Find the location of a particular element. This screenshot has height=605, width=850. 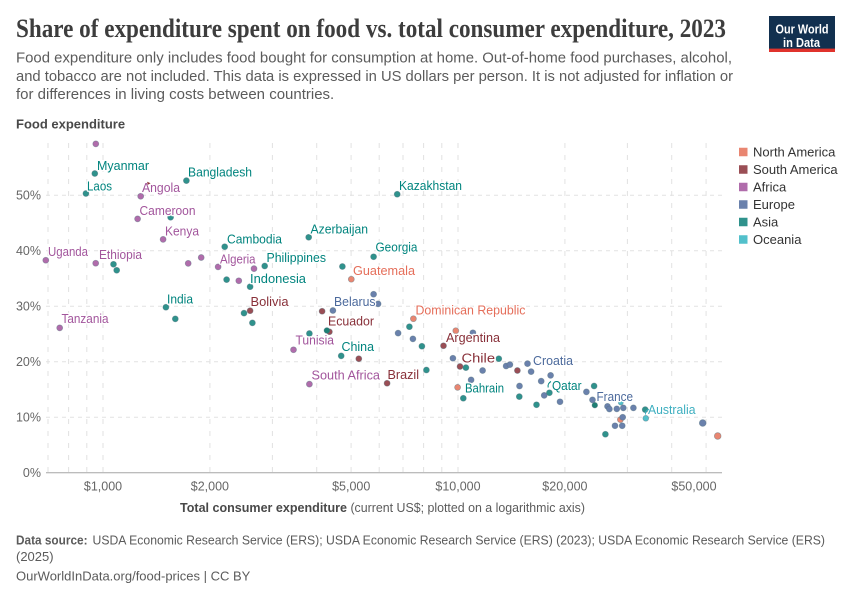

svg-text: Bahrain is located at coordinates (484, 387).